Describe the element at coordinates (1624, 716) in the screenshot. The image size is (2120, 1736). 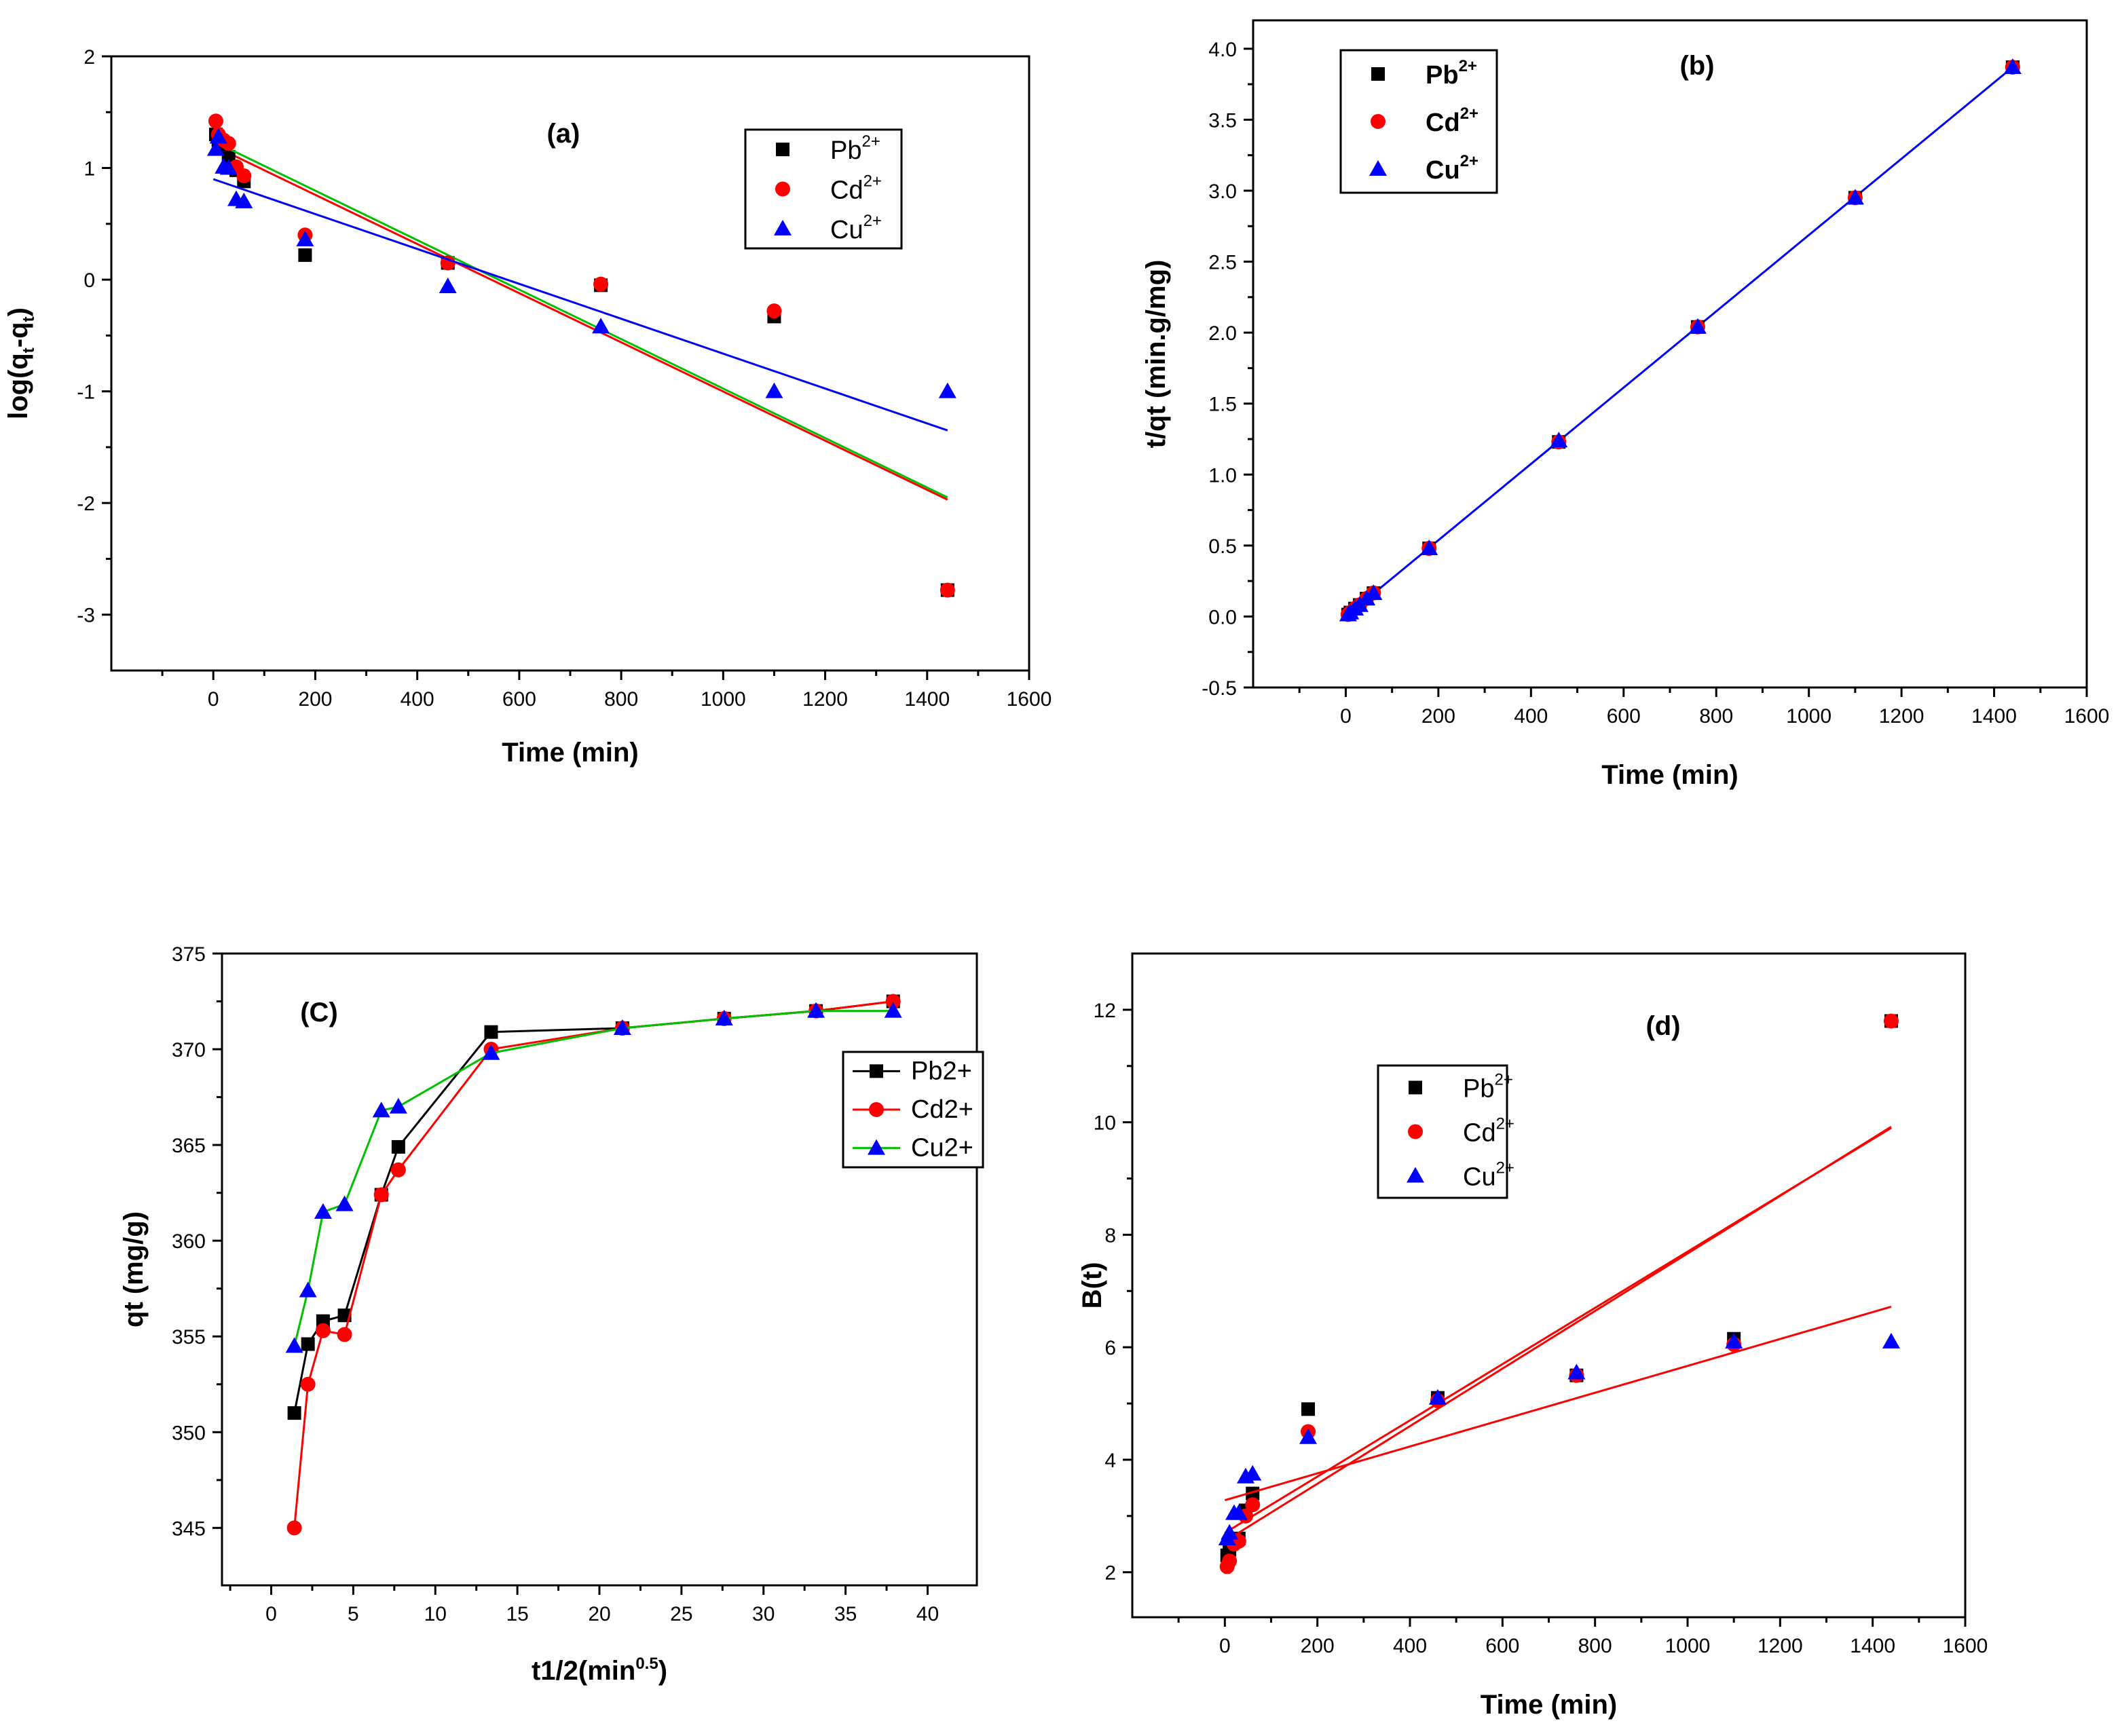
I see `x-tick-label: 600` at that location.